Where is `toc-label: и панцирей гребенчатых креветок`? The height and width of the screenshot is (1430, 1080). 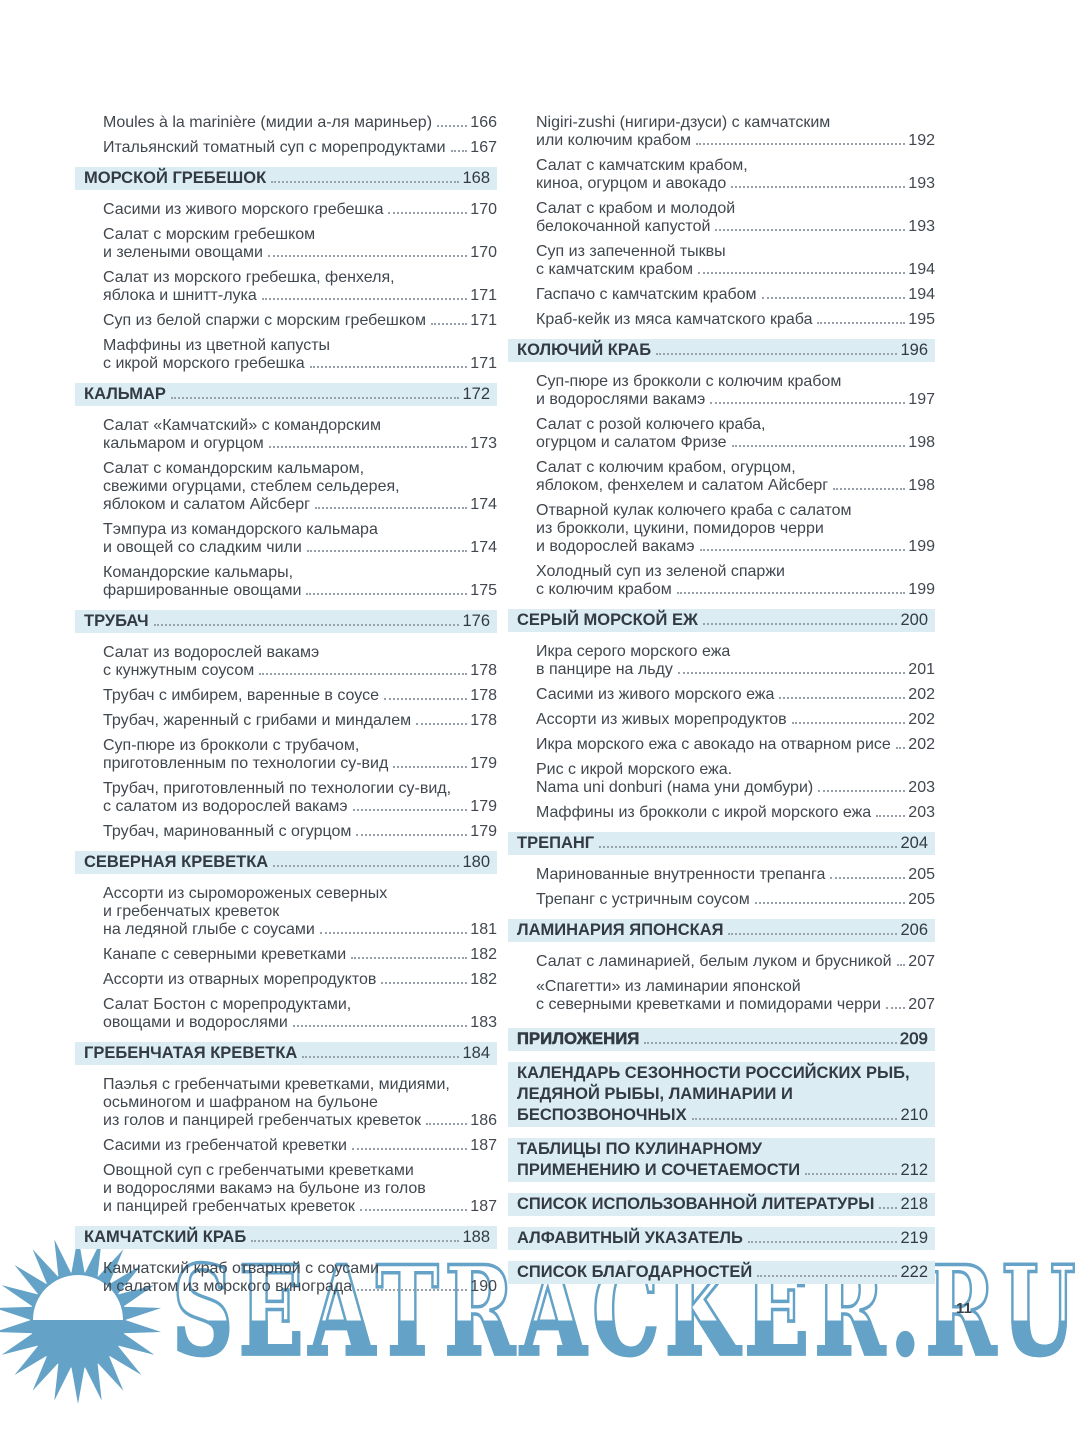
toc-label: и панцирей гребенчатых креветок is located at coordinates (229, 1206).